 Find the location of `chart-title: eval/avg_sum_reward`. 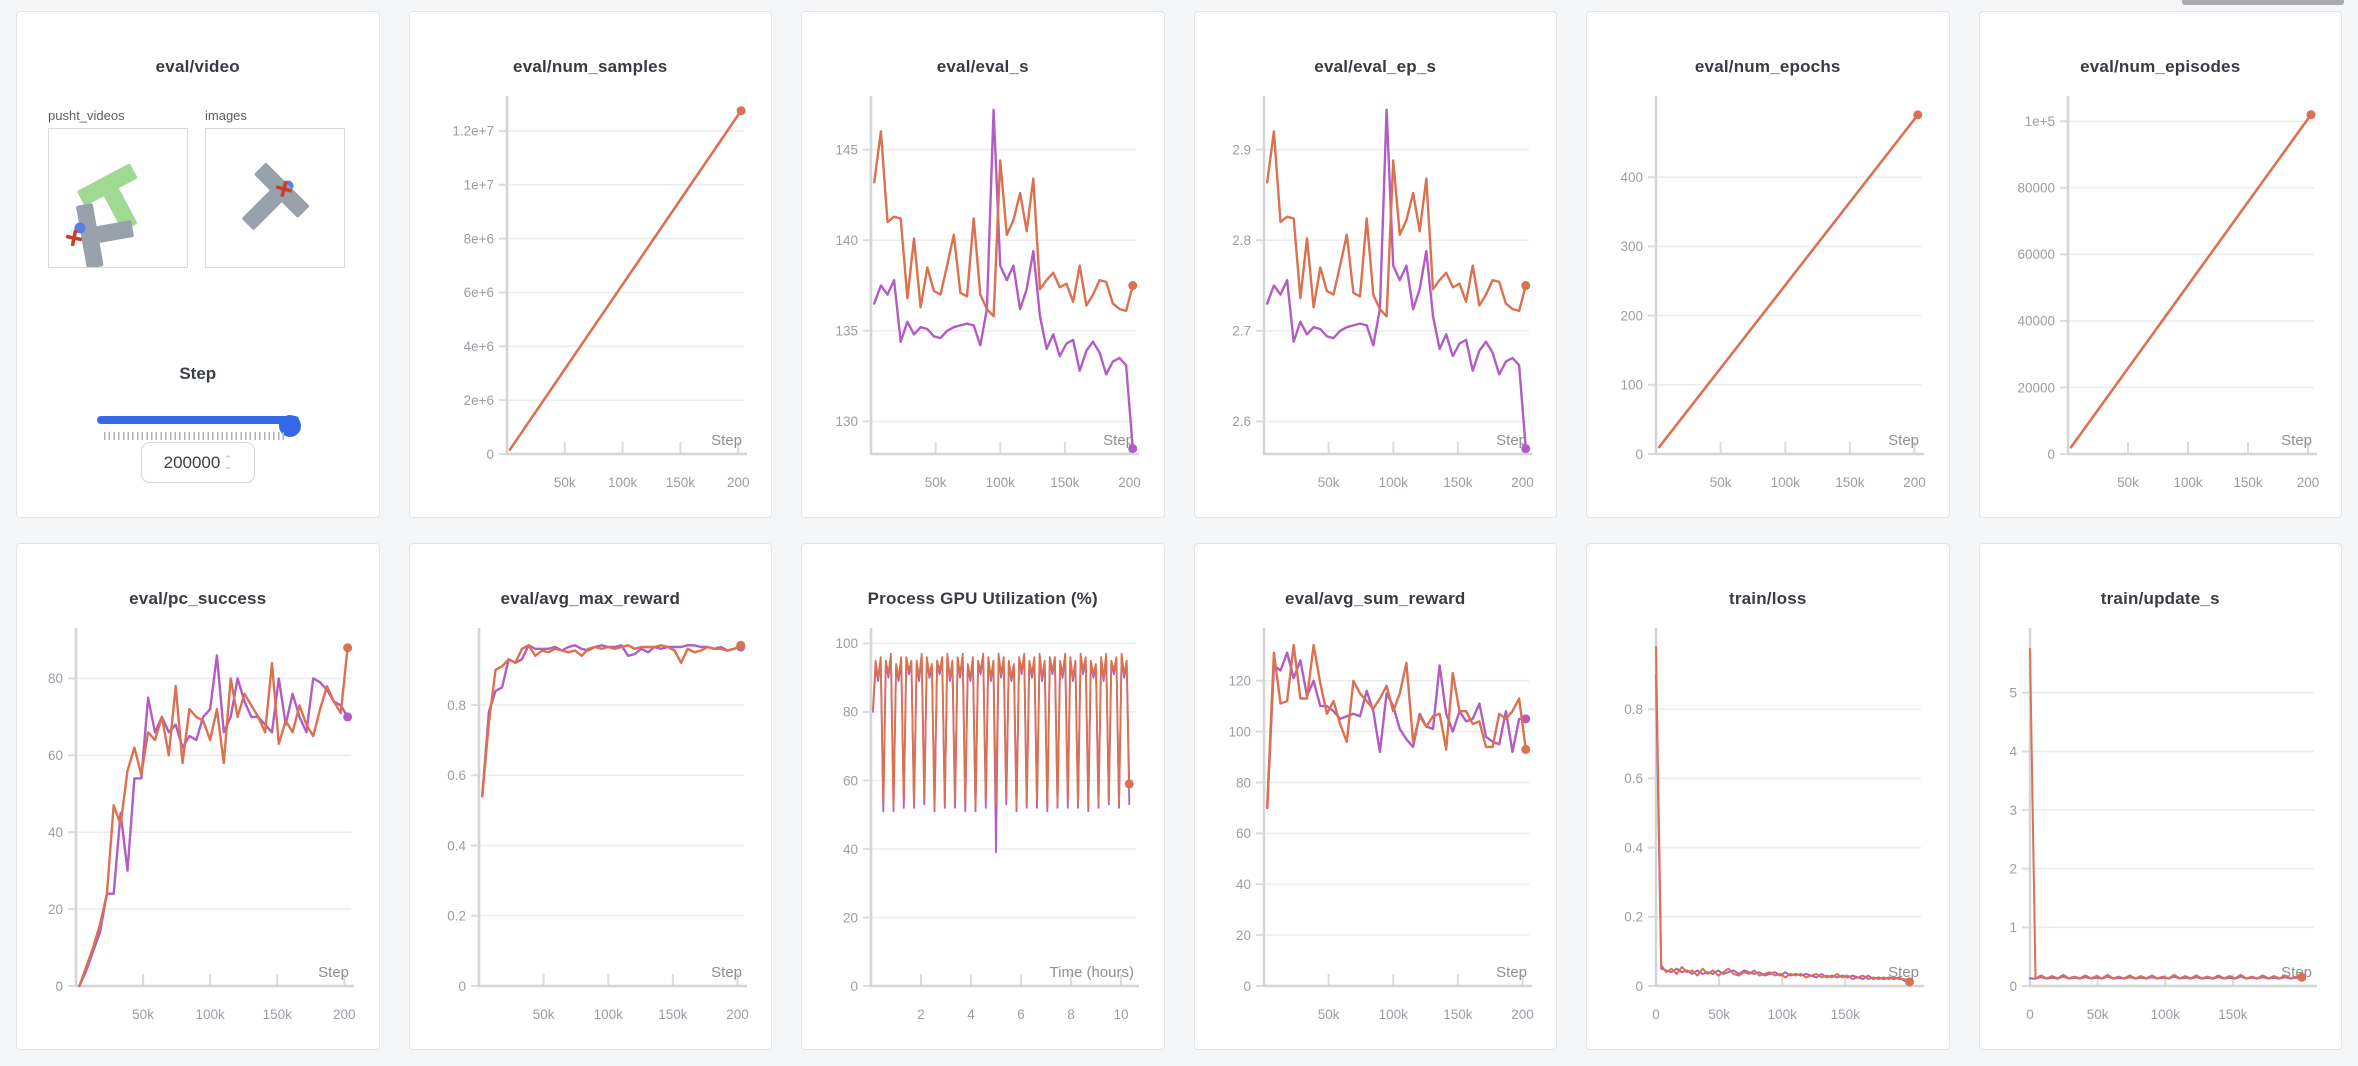

chart-title: eval/avg_sum_reward is located at coordinates (1375, 598).